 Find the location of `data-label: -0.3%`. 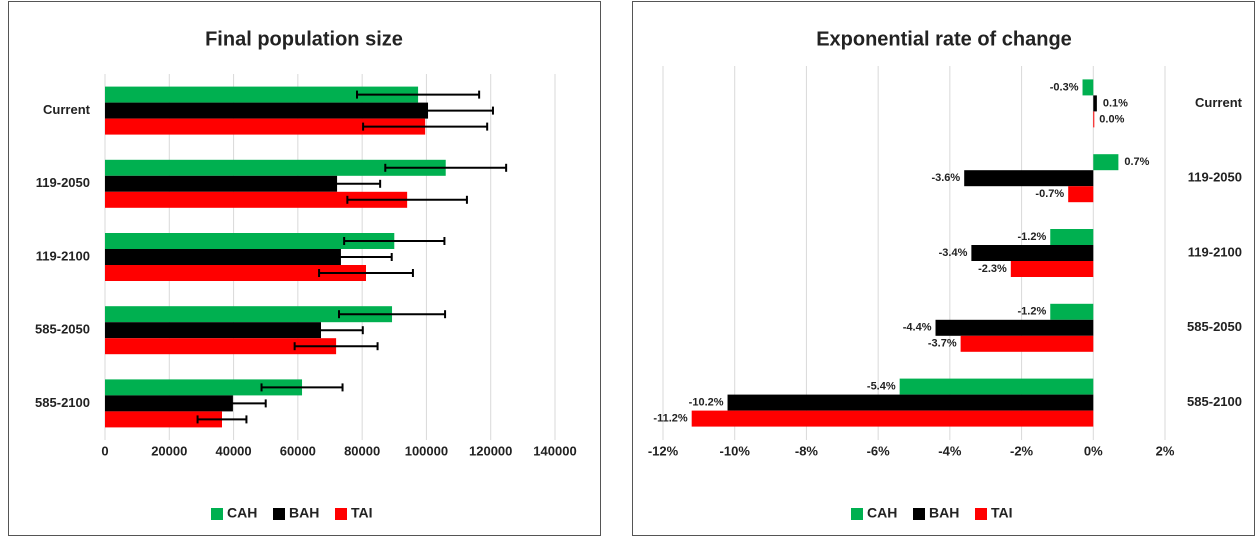

data-label: -0.3% is located at coordinates (1064, 87).